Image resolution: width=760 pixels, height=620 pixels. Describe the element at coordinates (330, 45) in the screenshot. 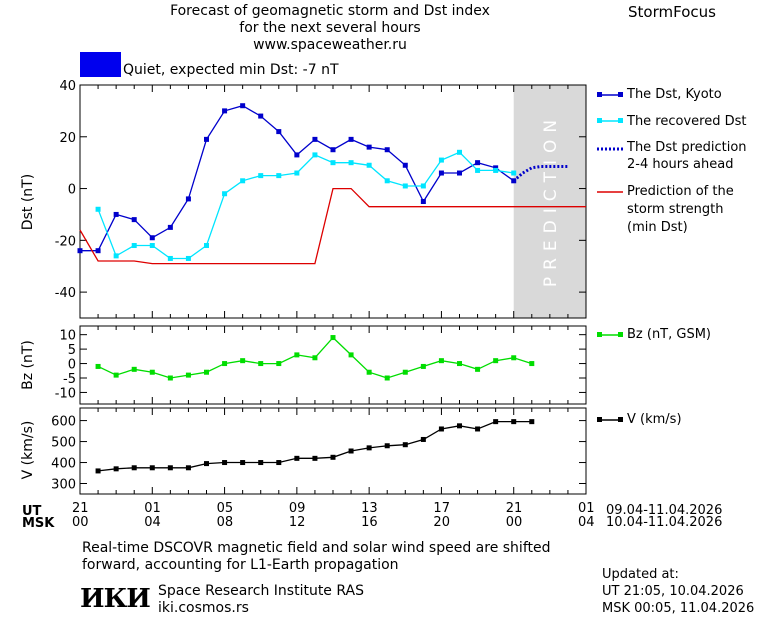

I see `site-url: www.spaceweather.ru` at that location.